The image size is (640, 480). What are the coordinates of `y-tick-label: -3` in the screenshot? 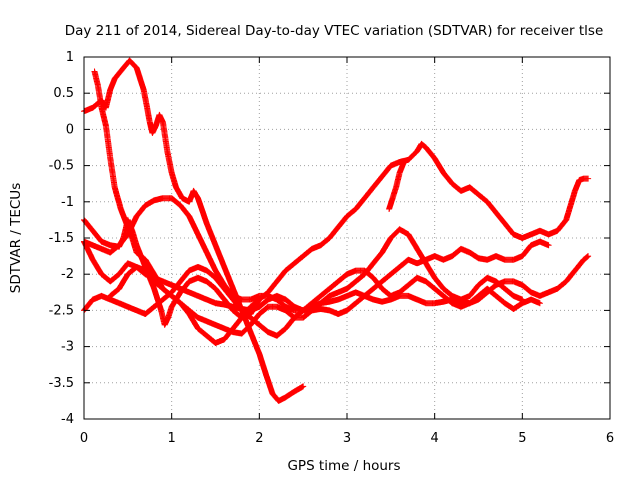 It's located at (67, 347).